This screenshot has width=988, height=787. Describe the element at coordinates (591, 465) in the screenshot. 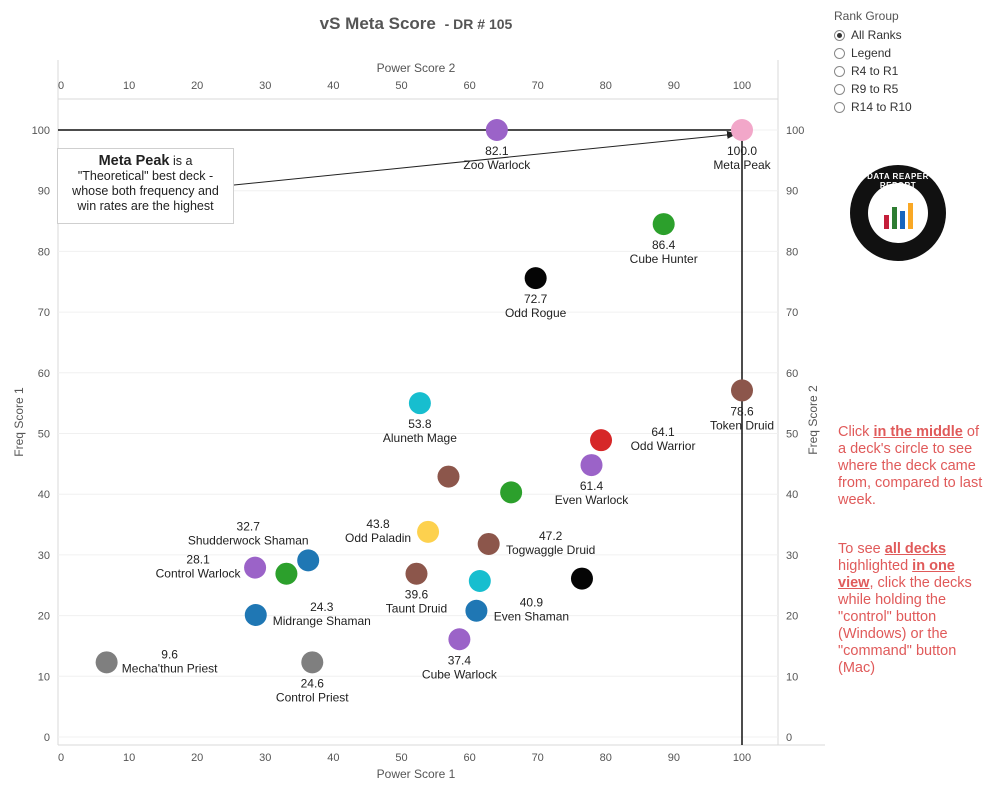

I see `deck-point-even-warlock` at that location.